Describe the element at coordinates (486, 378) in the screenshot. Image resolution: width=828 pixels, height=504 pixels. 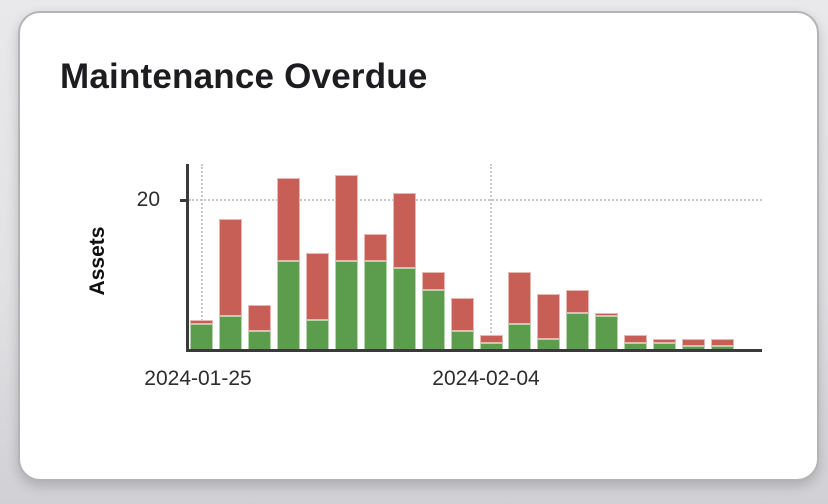
I see `x-tick-label-2024-02-04: 2024-02-04` at that location.